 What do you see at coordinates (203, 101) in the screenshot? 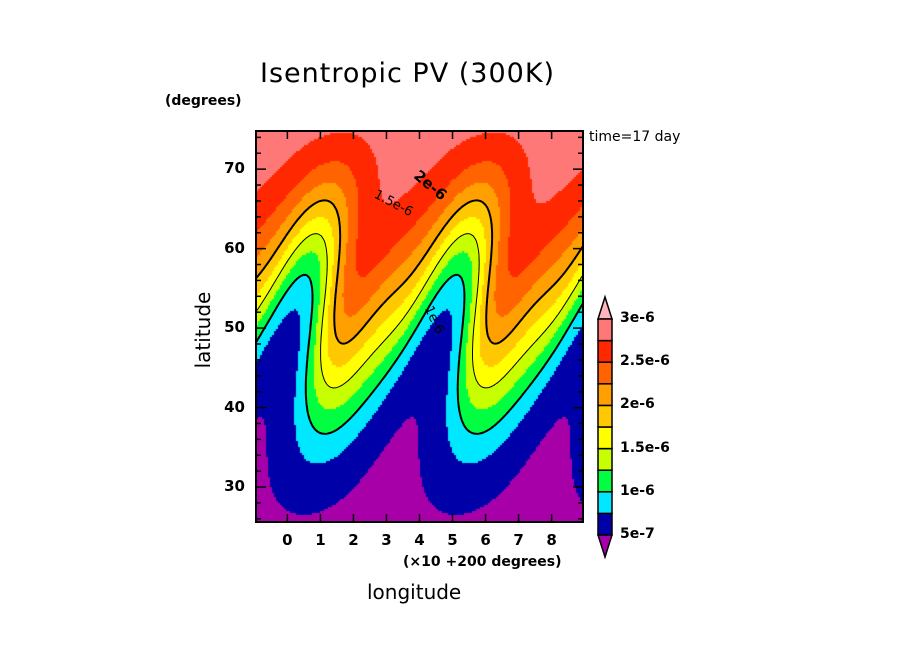
I see `y-axis-units: (degrees)` at bounding box center [203, 101].